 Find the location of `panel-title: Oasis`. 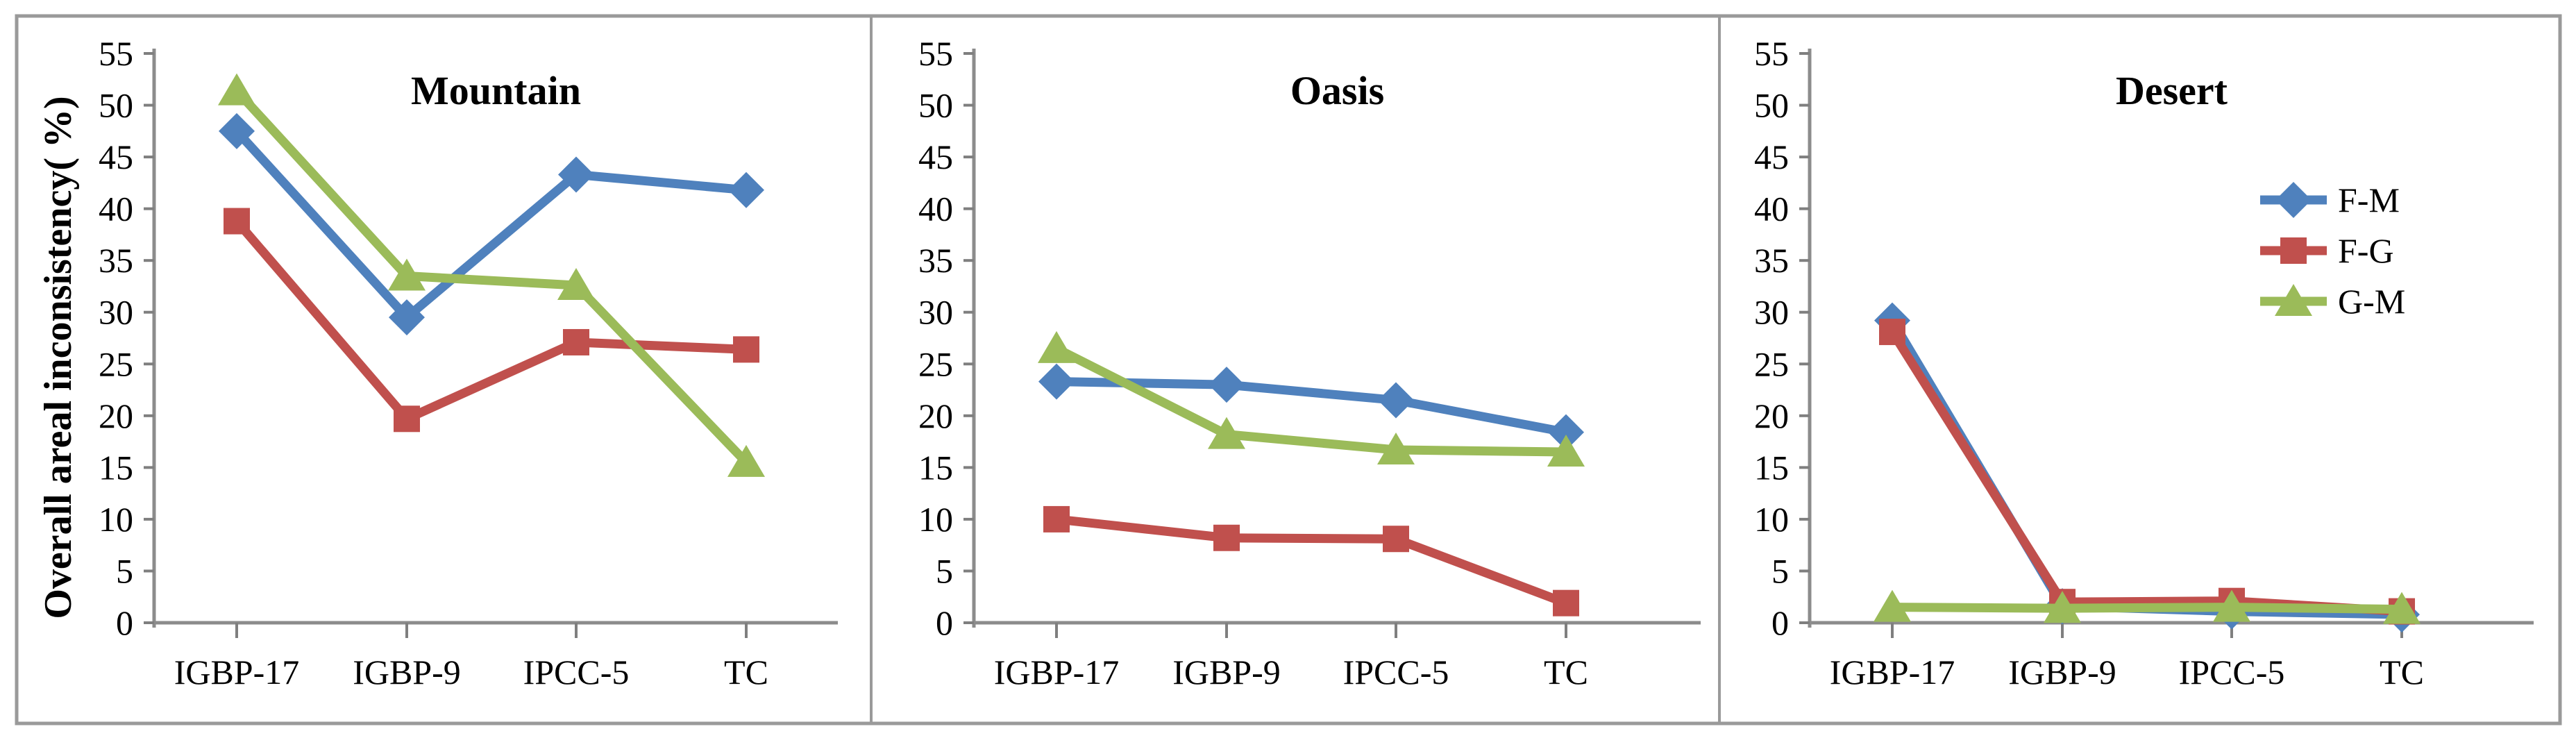

panel-title: Oasis is located at coordinates (1337, 90).